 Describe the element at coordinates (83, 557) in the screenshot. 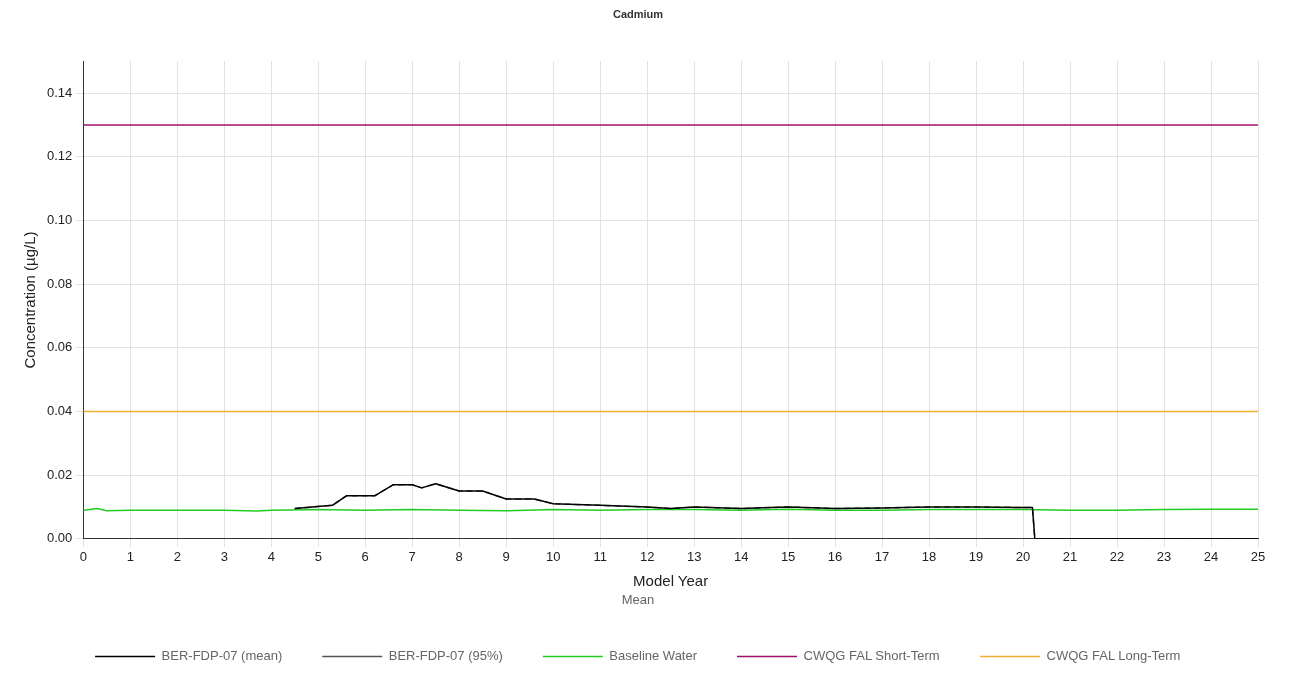

I see `x-tick-label: 0` at that location.